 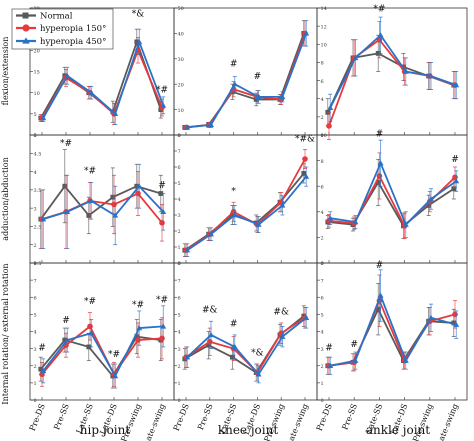 I want to click on column-label-ankle: ankle joint, so click(x=398, y=430).